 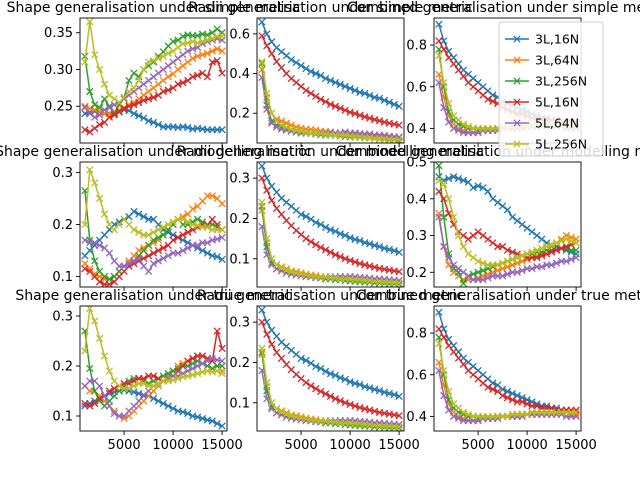 I want to click on y-tick-label: 0.25, so click(x=58, y=107).